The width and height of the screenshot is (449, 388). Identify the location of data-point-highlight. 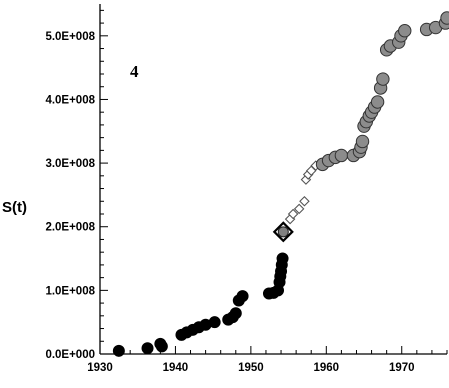
(283, 232).